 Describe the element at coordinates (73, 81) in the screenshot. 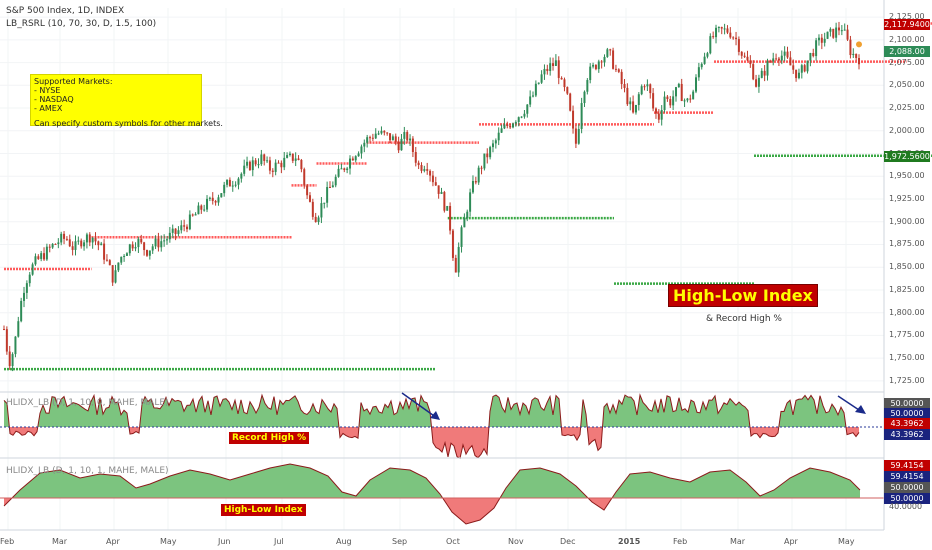

I see `note-heading: Supported Markets:` at that location.